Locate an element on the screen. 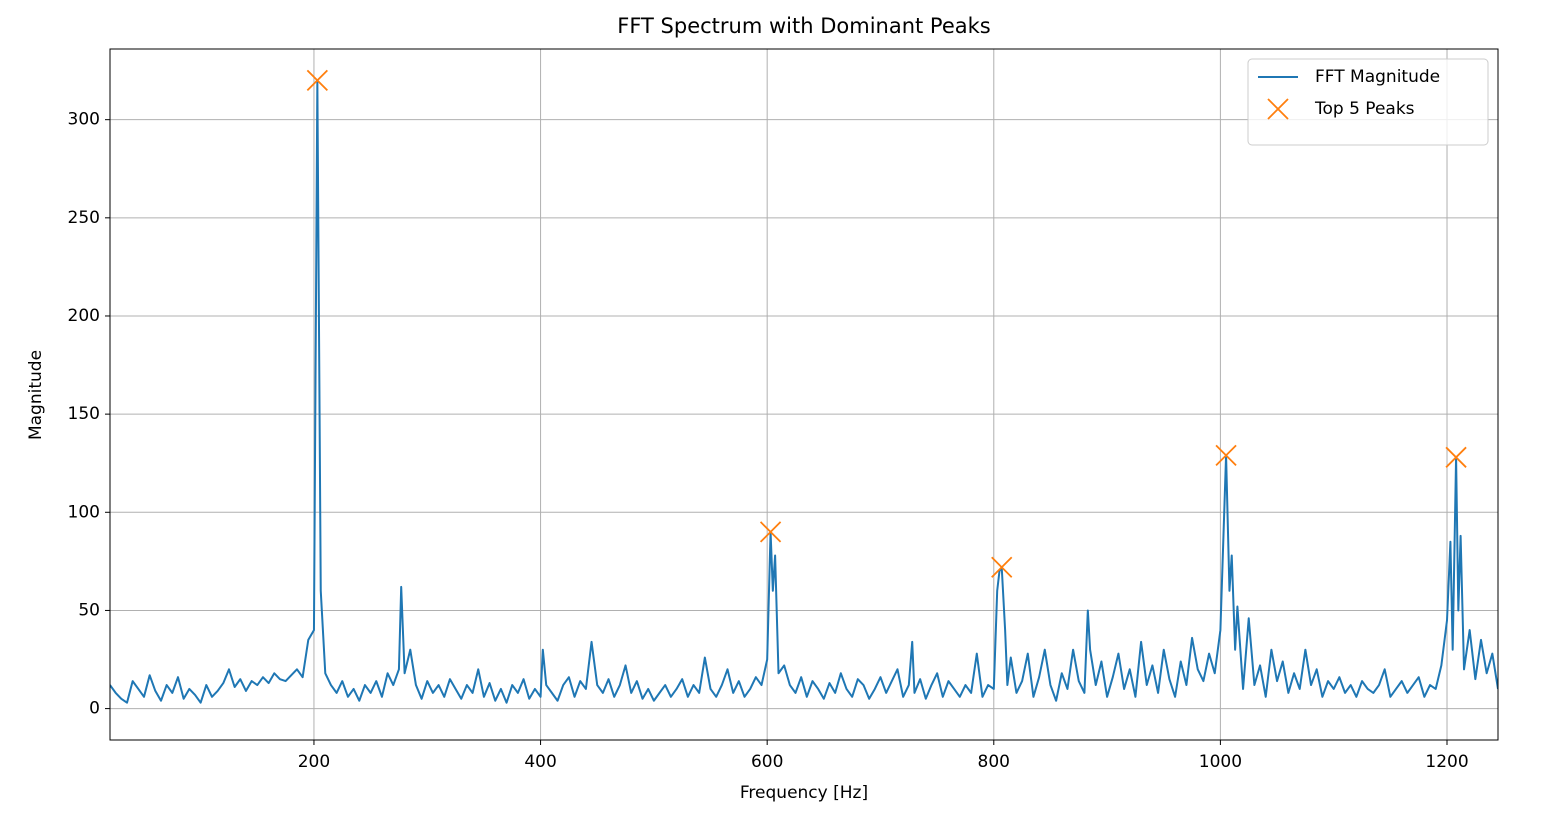 This screenshot has width=1545, height=821. legend-label: Top 5 Peaks is located at coordinates (1364, 109).